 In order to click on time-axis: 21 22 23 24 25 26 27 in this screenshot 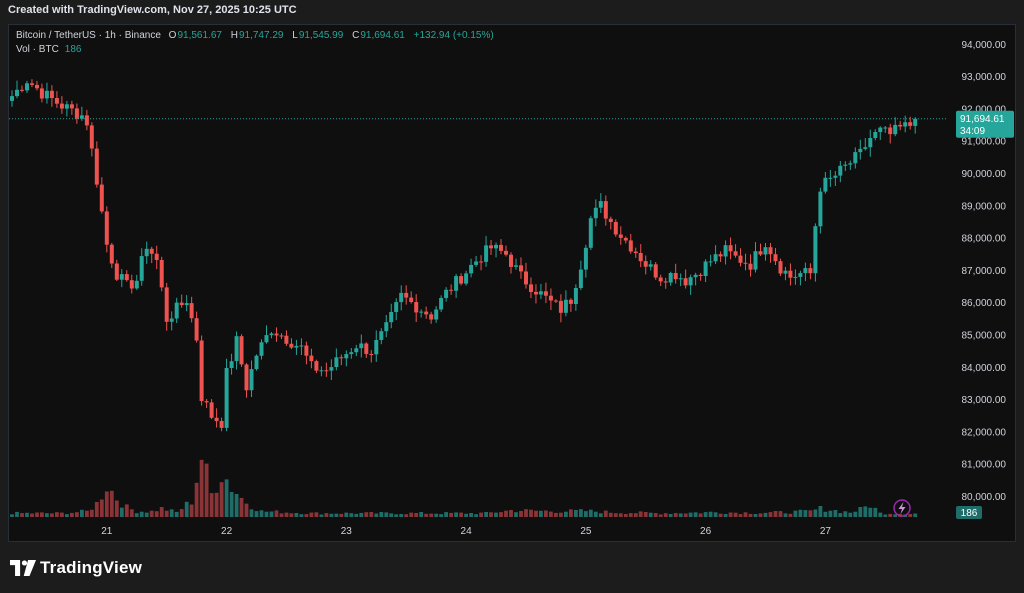, I will do `click(466, 531)`.